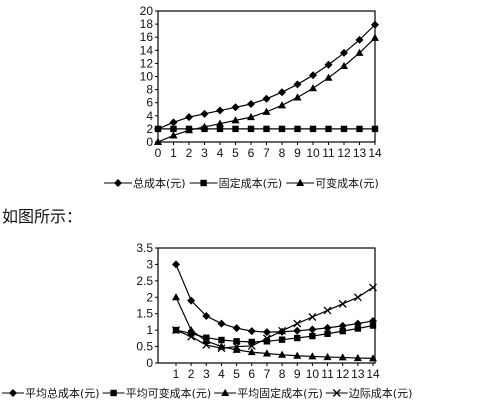 The width and height of the screenshot is (479, 404). I want to click on y-tick-label: 12, so click(147, 63).